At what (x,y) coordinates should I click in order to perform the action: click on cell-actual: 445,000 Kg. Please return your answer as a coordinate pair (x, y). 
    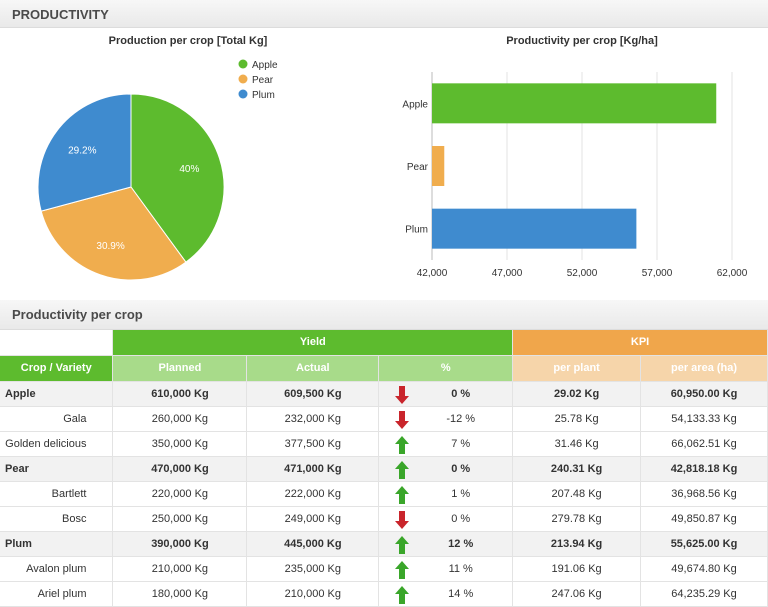
    Looking at the image, I should click on (313, 544).